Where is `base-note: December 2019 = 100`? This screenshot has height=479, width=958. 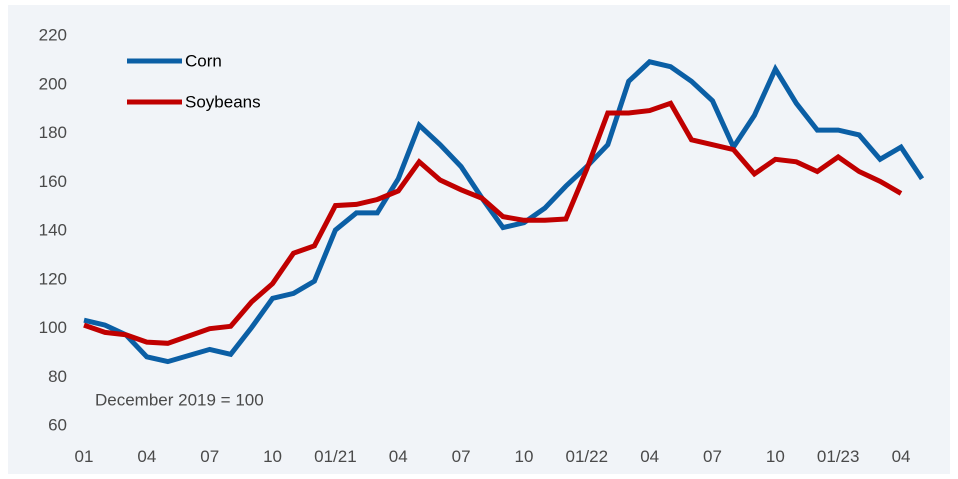
base-note: December 2019 = 100 is located at coordinates (179, 400).